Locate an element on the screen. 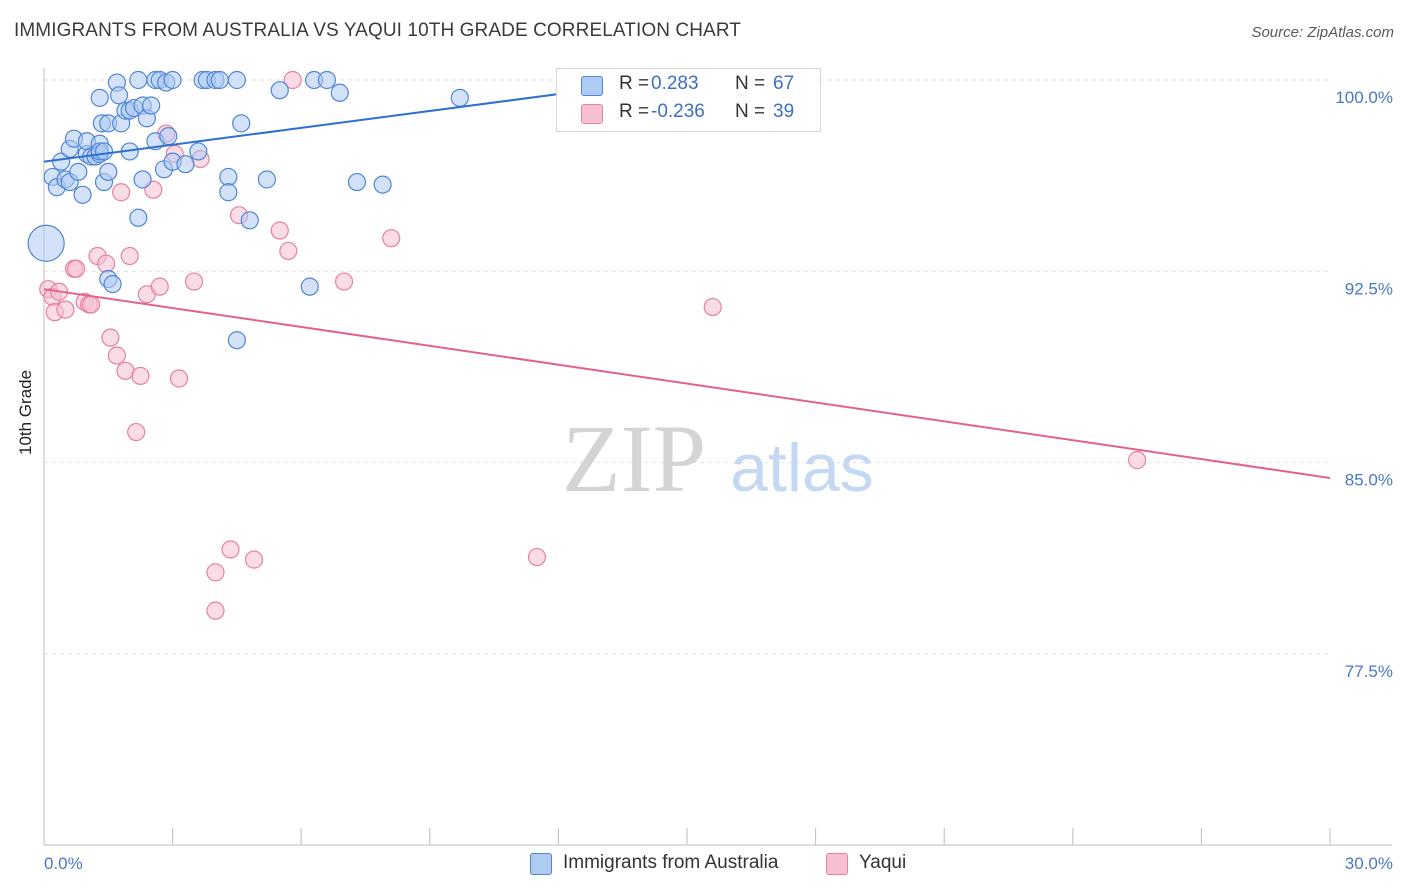 This screenshot has height=892, width=1406. n-value: 67 is located at coordinates (784, 83).